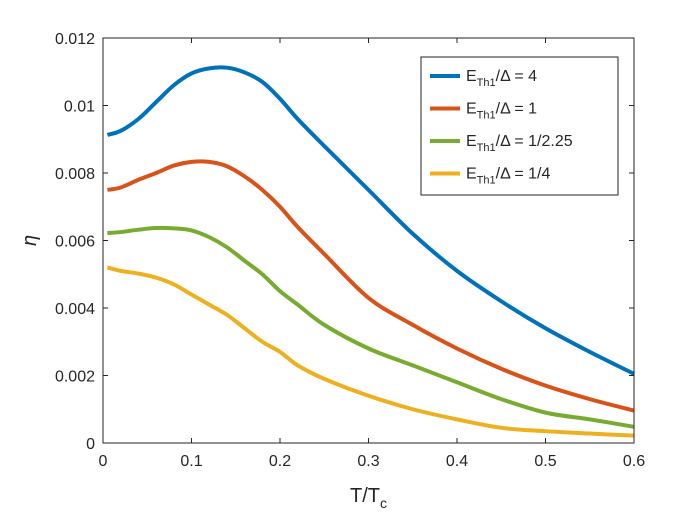 The height and width of the screenshot is (525, 700). What do you see at coordinates (516, 76) in the screenshot?
I see `legend-label-rest: /Δ = 4` at bounding box center [516, 76].